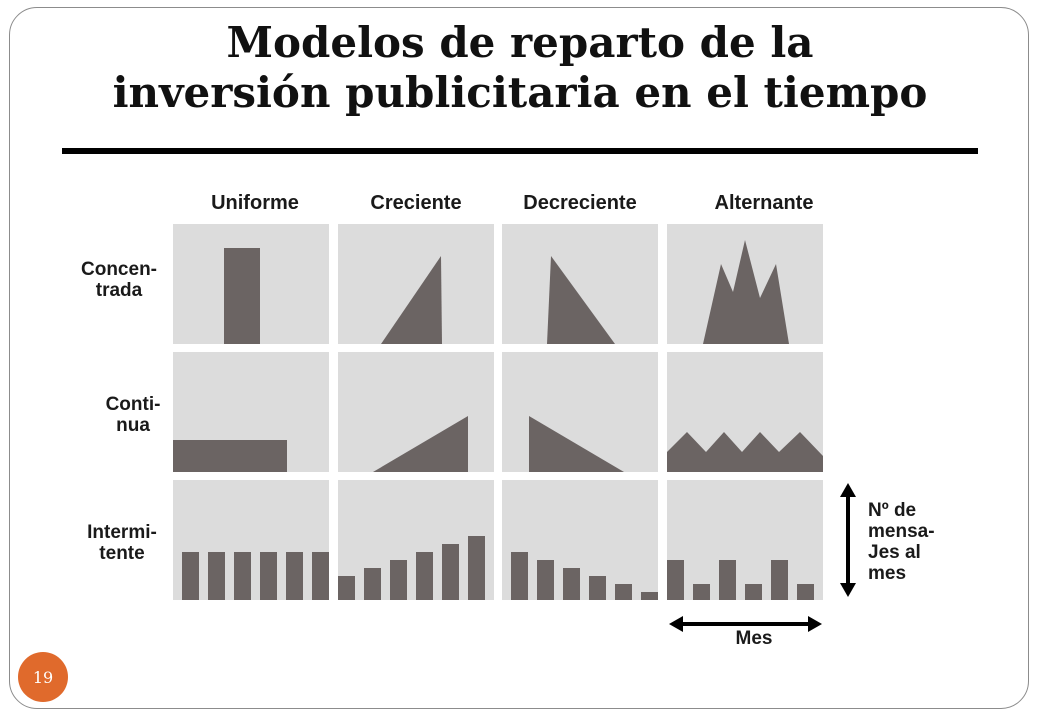 The width and height of the screenshot is (1040, 720). I want to click on legend-line: mensa-, so click(901, 531).